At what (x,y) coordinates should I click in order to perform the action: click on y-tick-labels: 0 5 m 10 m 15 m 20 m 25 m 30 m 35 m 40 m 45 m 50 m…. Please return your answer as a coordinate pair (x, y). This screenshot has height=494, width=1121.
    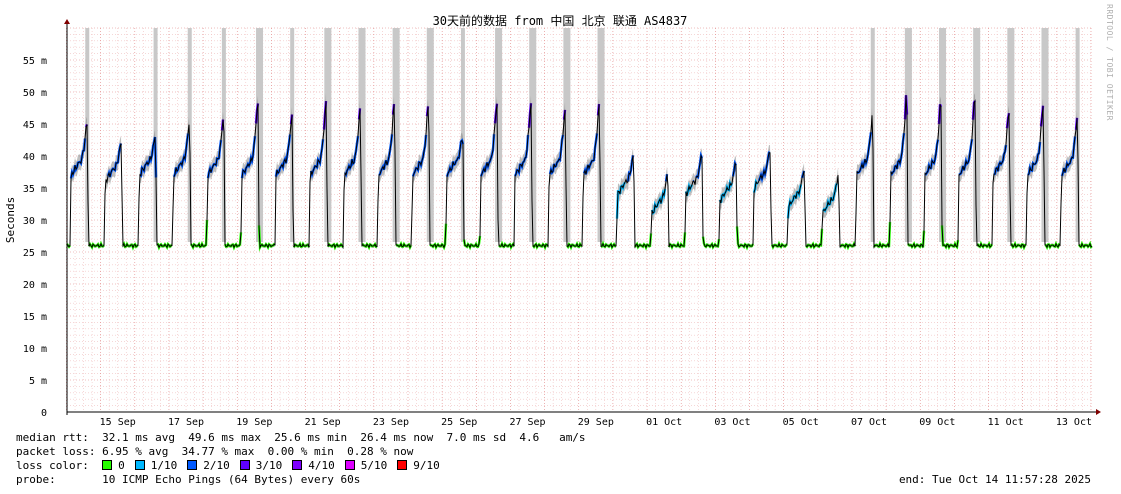
    Looking at the image, I should click on (35, 237).